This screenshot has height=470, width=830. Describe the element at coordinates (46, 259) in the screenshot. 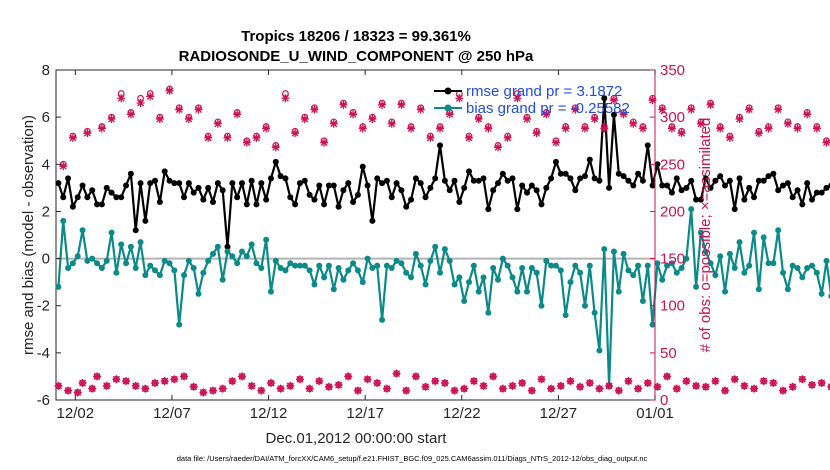

I see `y-tick-label: 0` at that location.